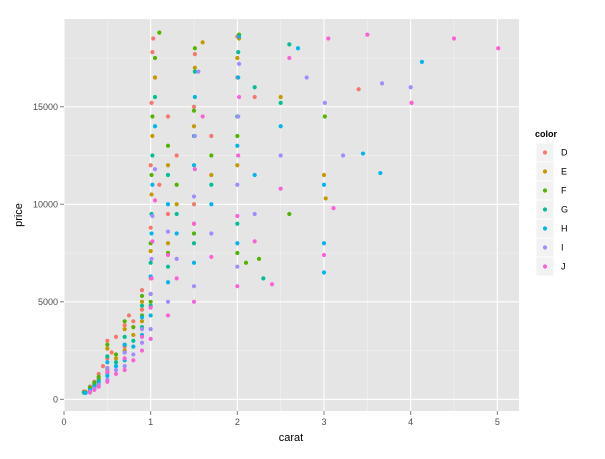  I want to click on legend-label: F, so click(564, 191).